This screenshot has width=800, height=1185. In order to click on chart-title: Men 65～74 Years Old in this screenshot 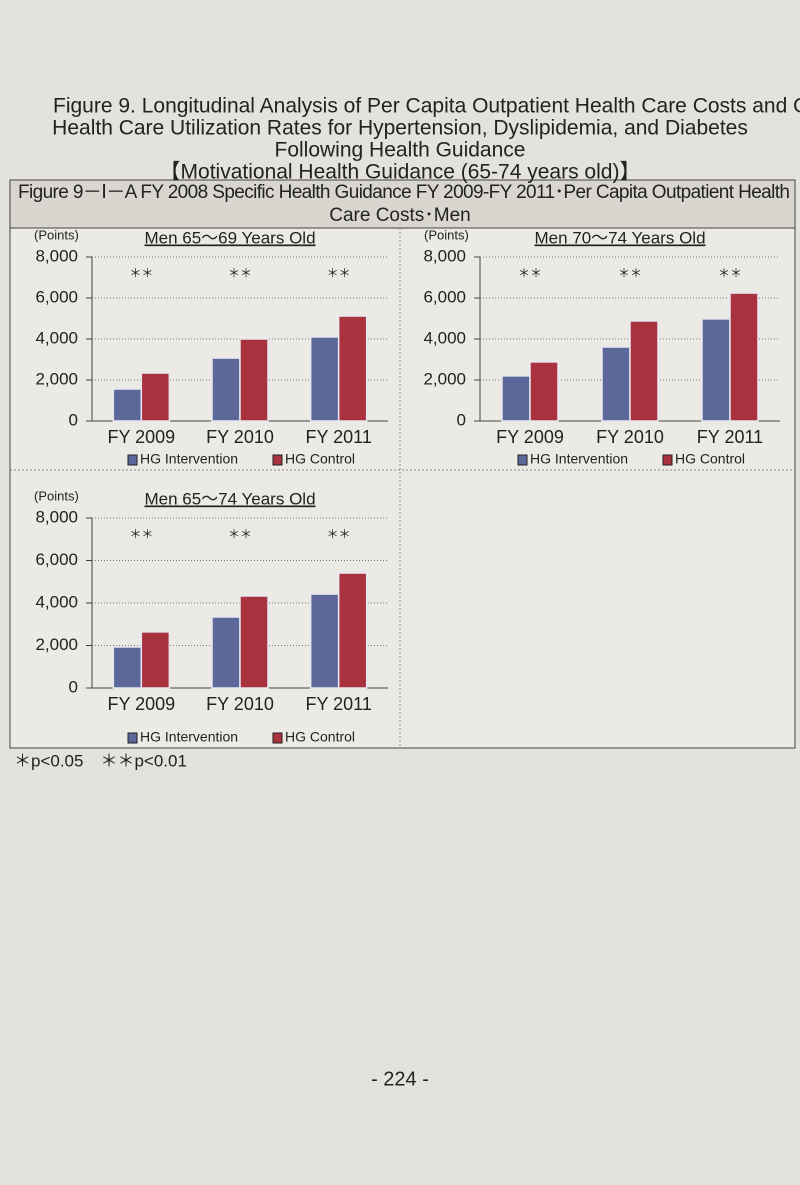, I will do `click(229, 498)`.